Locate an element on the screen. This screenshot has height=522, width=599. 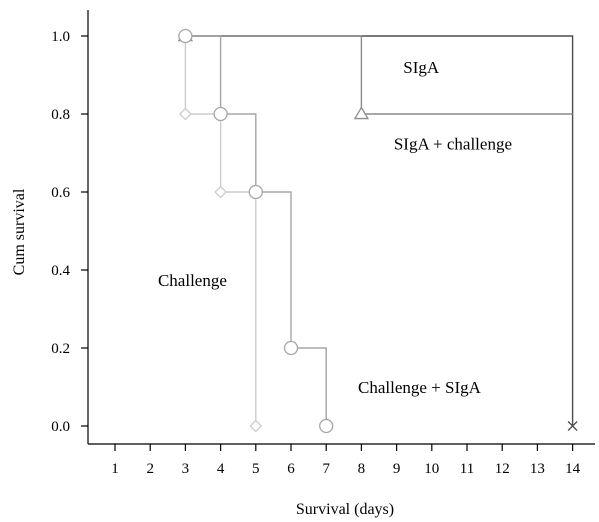
y-tick-label: 0.0 is located at coordinates (60, 427).